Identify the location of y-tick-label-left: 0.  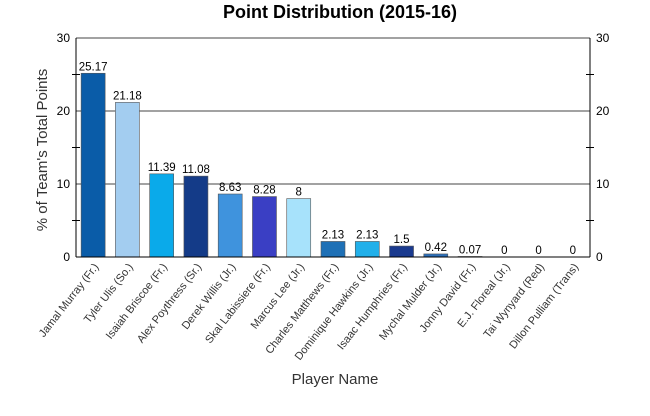
(66, 257).